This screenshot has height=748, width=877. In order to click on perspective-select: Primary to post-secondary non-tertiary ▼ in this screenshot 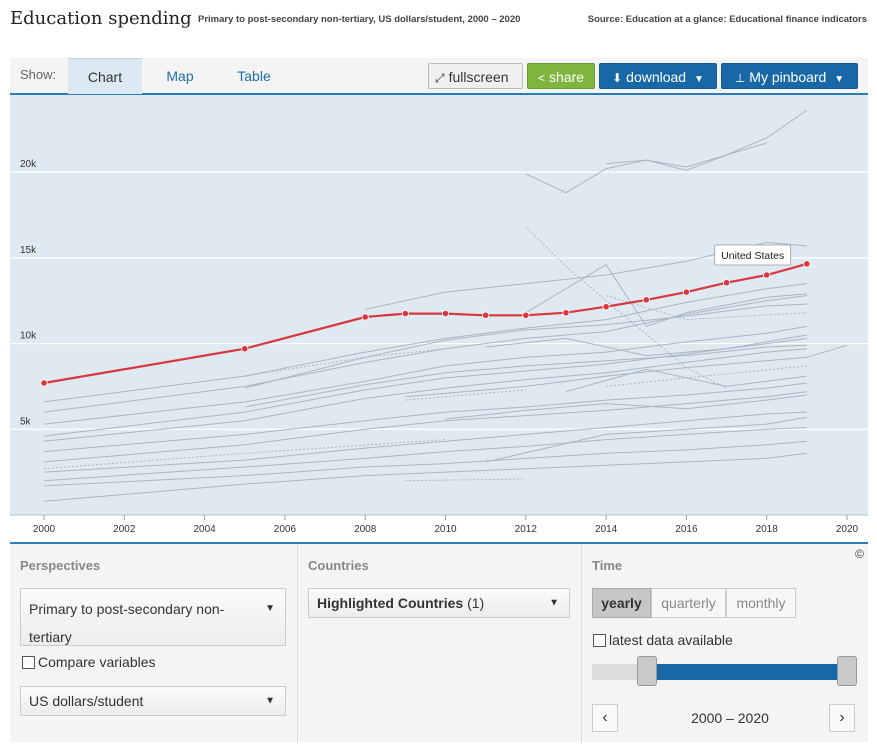, I will do `click(153, 617)`.